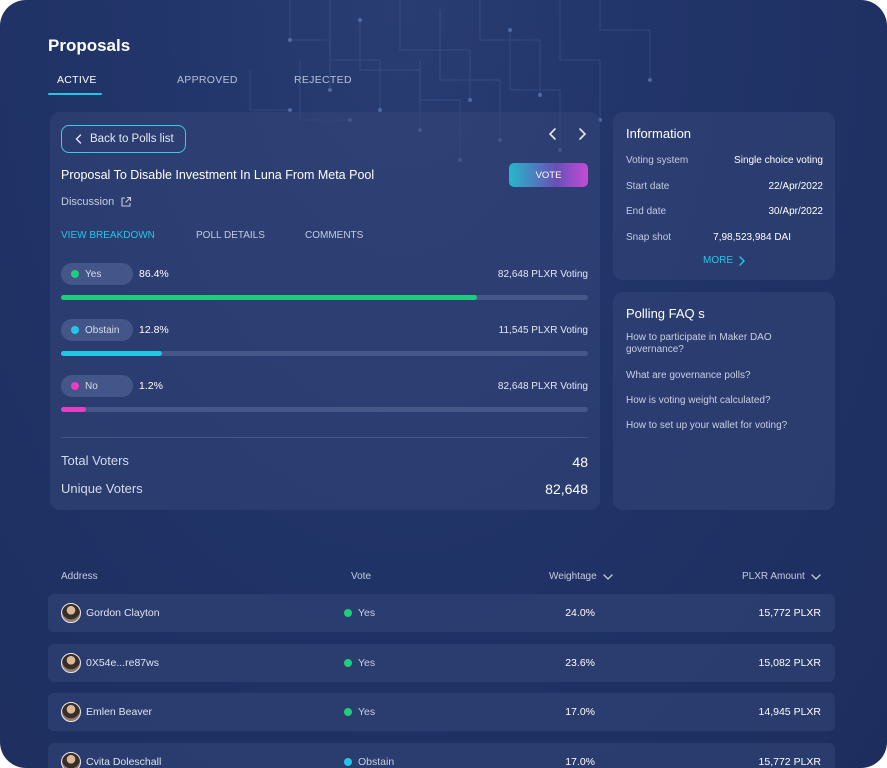 Image resolution: width=887 pixels, height=768 pixels. Describe the element at coordinates (95, 460) in the screenshot. I see `total-voters-label: Total Voters` at that location.